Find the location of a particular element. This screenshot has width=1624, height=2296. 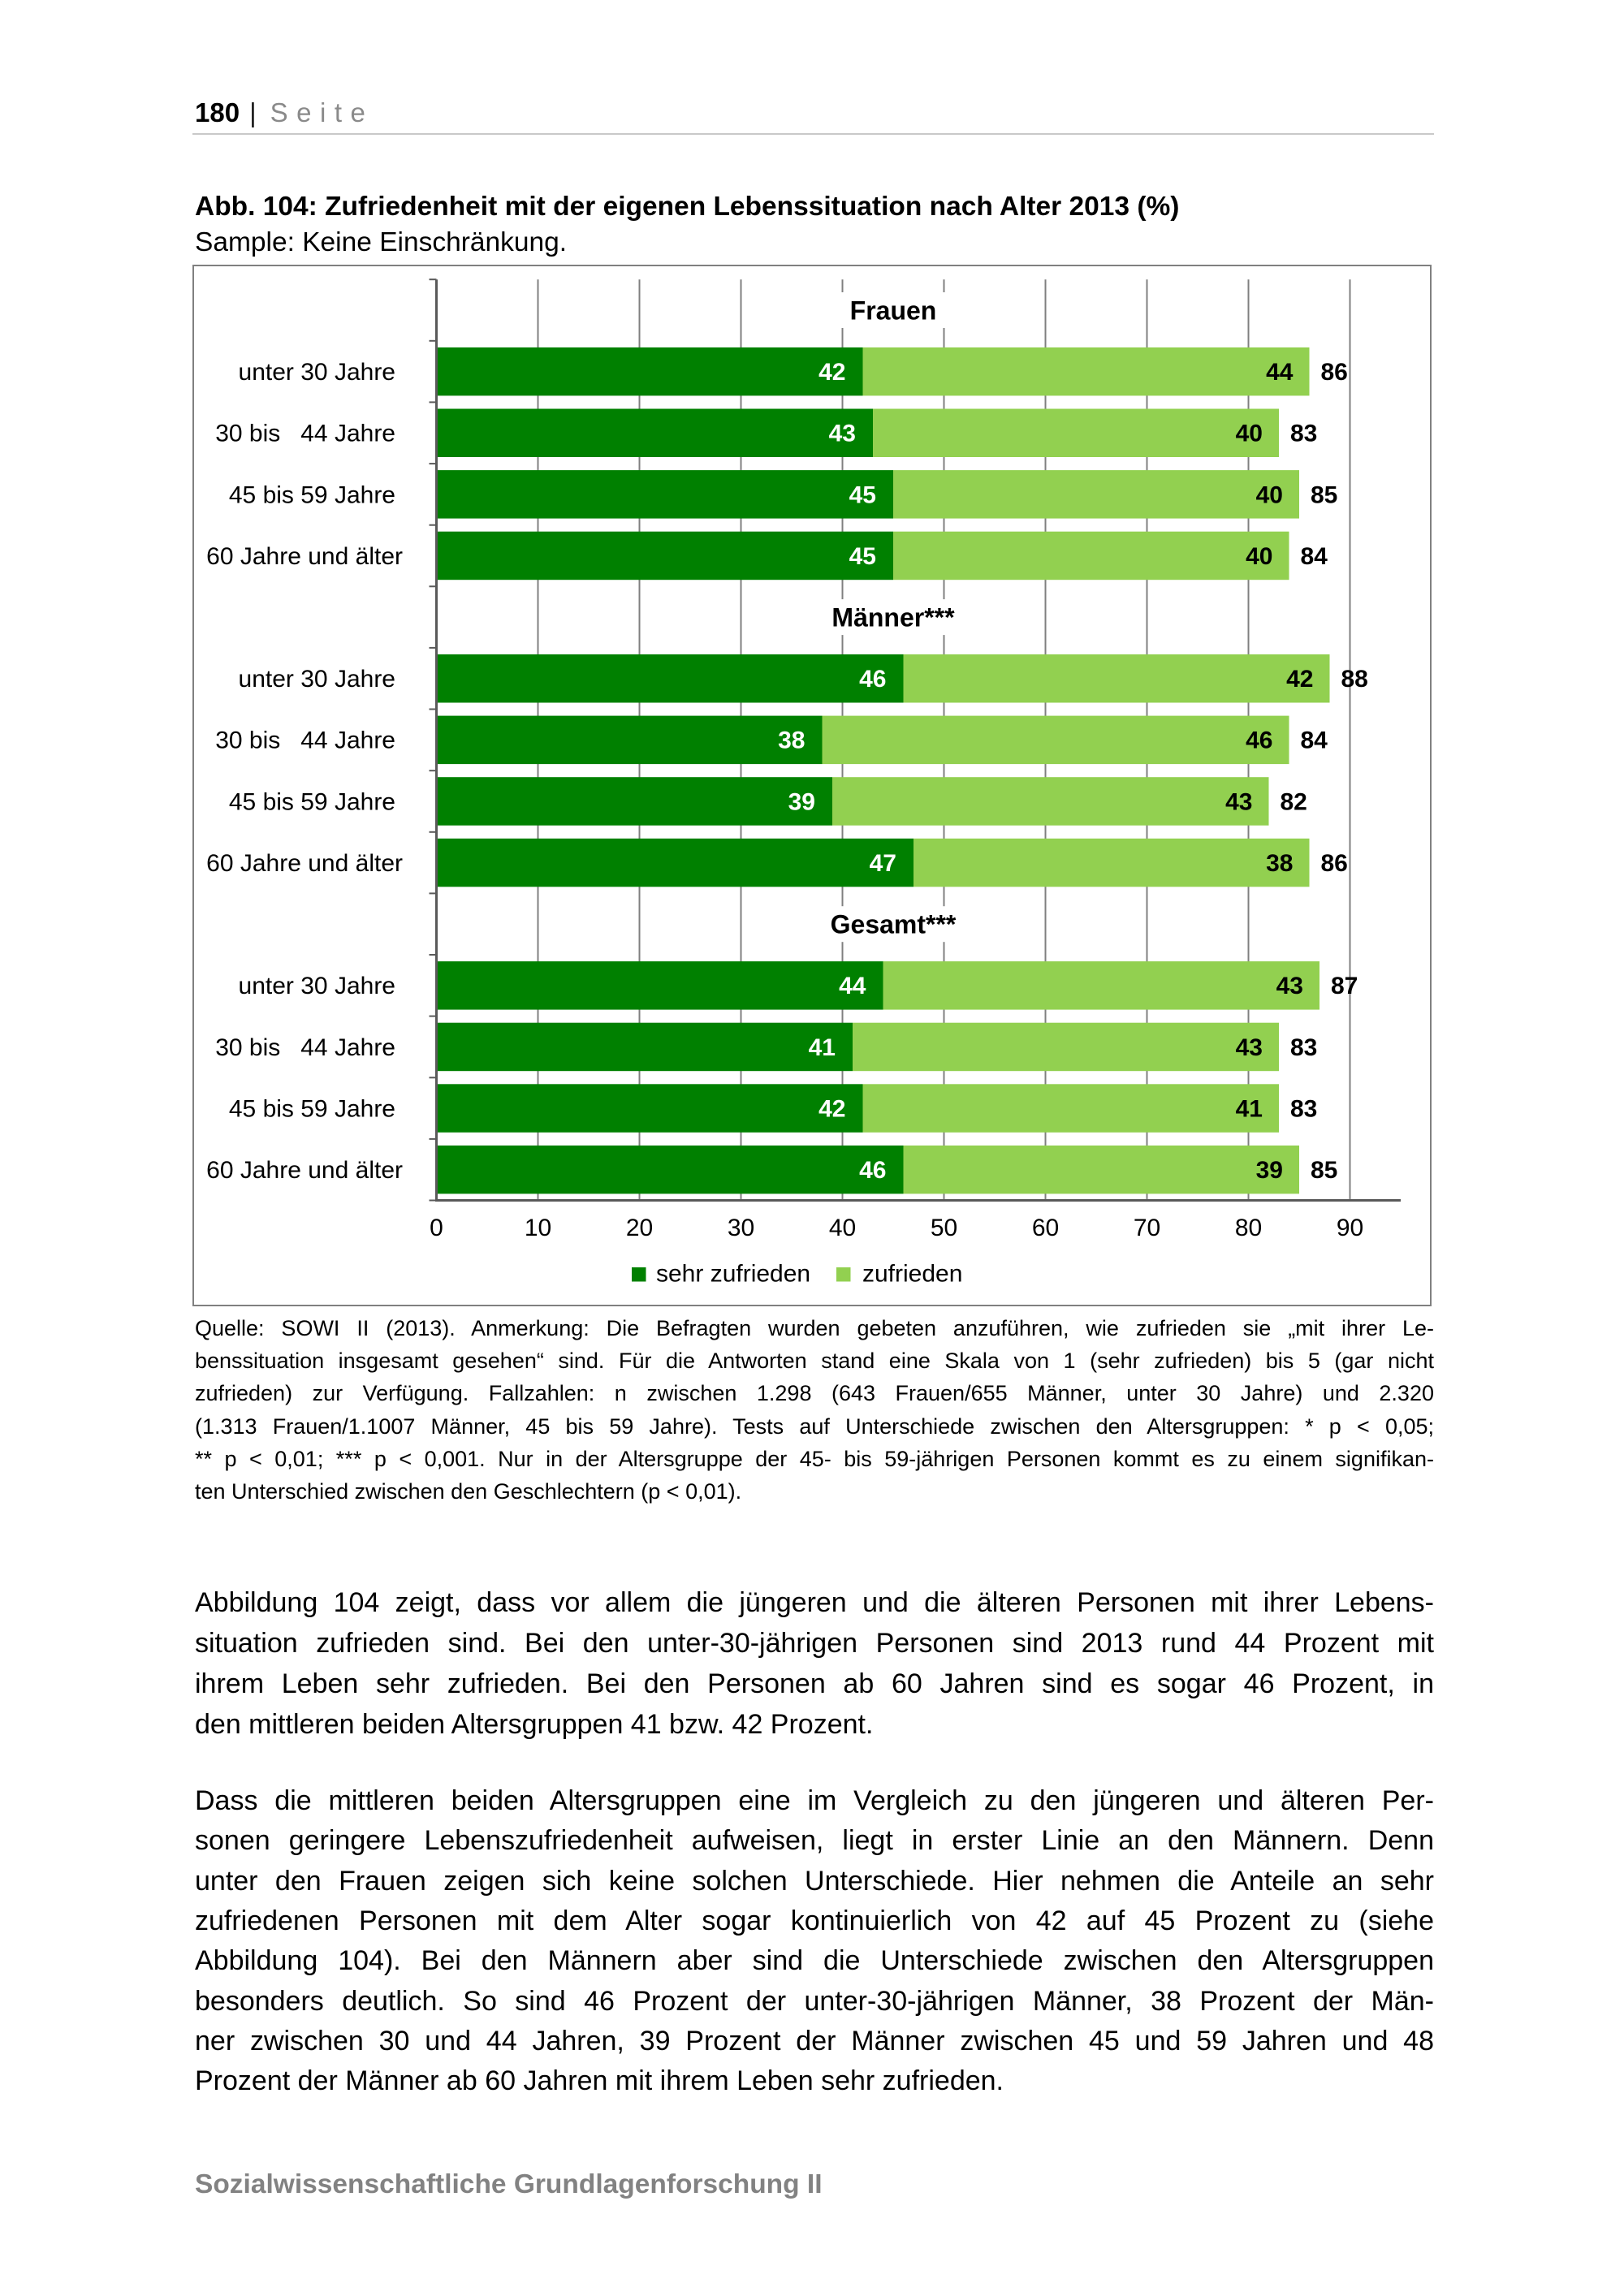

svg-text: 87 is located at coordinates (1344, 986).